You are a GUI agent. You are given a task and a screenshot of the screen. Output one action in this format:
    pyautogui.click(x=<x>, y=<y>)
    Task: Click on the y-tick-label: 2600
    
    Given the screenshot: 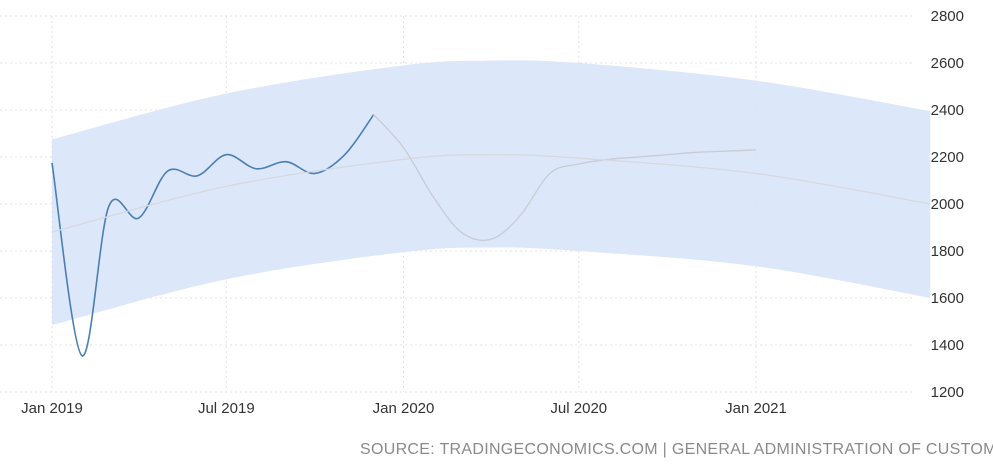 What is the action you would take?
    pyautogui.click(x=947, y=63)
    